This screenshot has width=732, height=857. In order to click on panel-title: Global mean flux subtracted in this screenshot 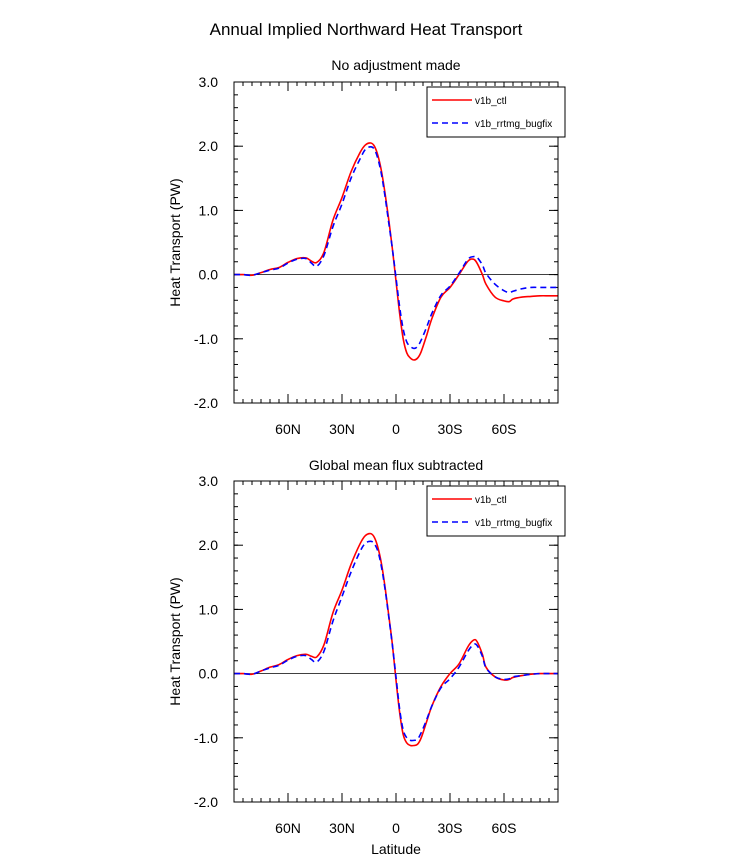, I will do `click(396, 465)`.